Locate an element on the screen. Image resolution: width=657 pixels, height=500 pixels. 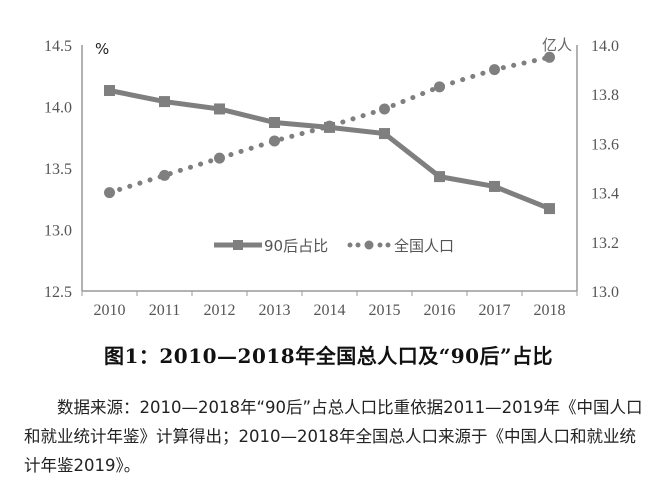
x-tick: 2015 is located at coordinates (385, 310).